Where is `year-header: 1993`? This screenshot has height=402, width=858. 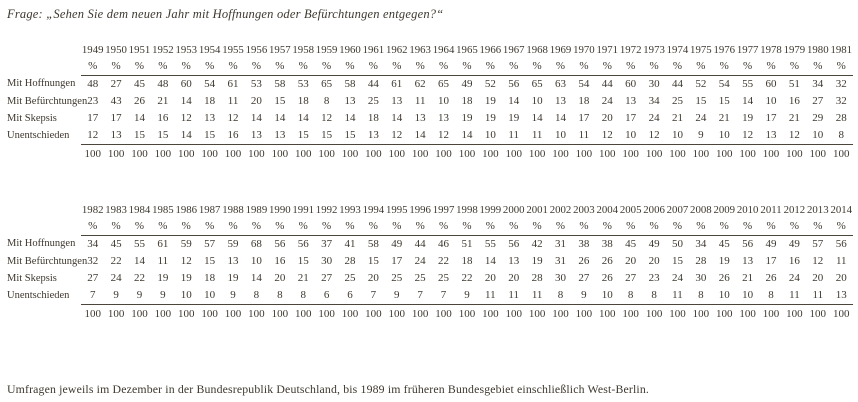
year-header: 1993 is located at coordinates (350, 209).